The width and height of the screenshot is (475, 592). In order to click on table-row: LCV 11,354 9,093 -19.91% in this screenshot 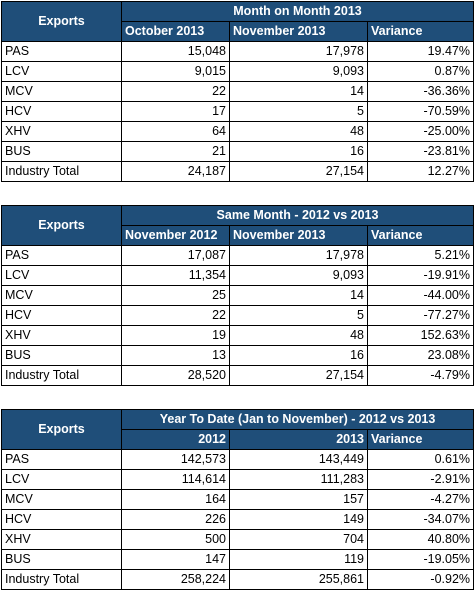, I will do `click(237, 275)`.